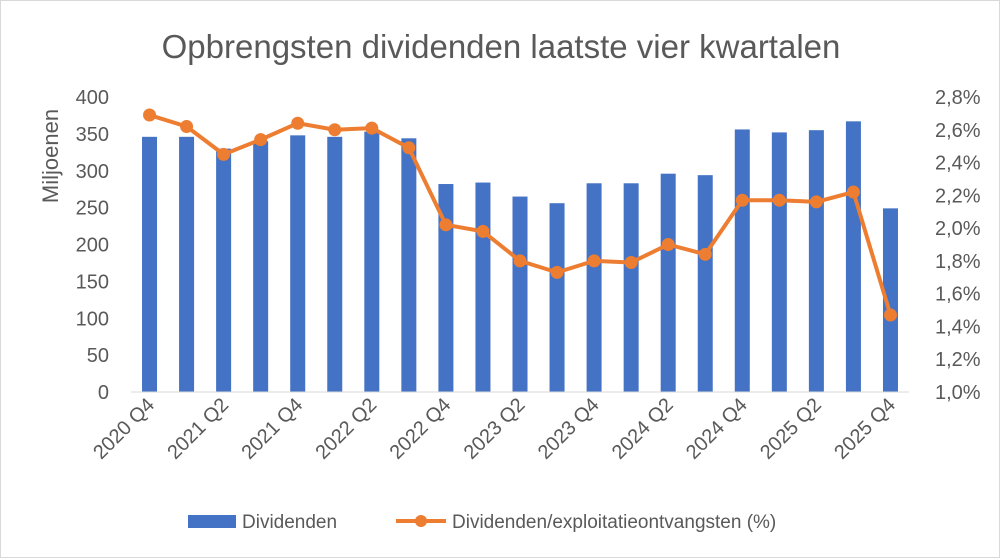  I want to click on right-tick-label: 1,8%, so click(958, 262).